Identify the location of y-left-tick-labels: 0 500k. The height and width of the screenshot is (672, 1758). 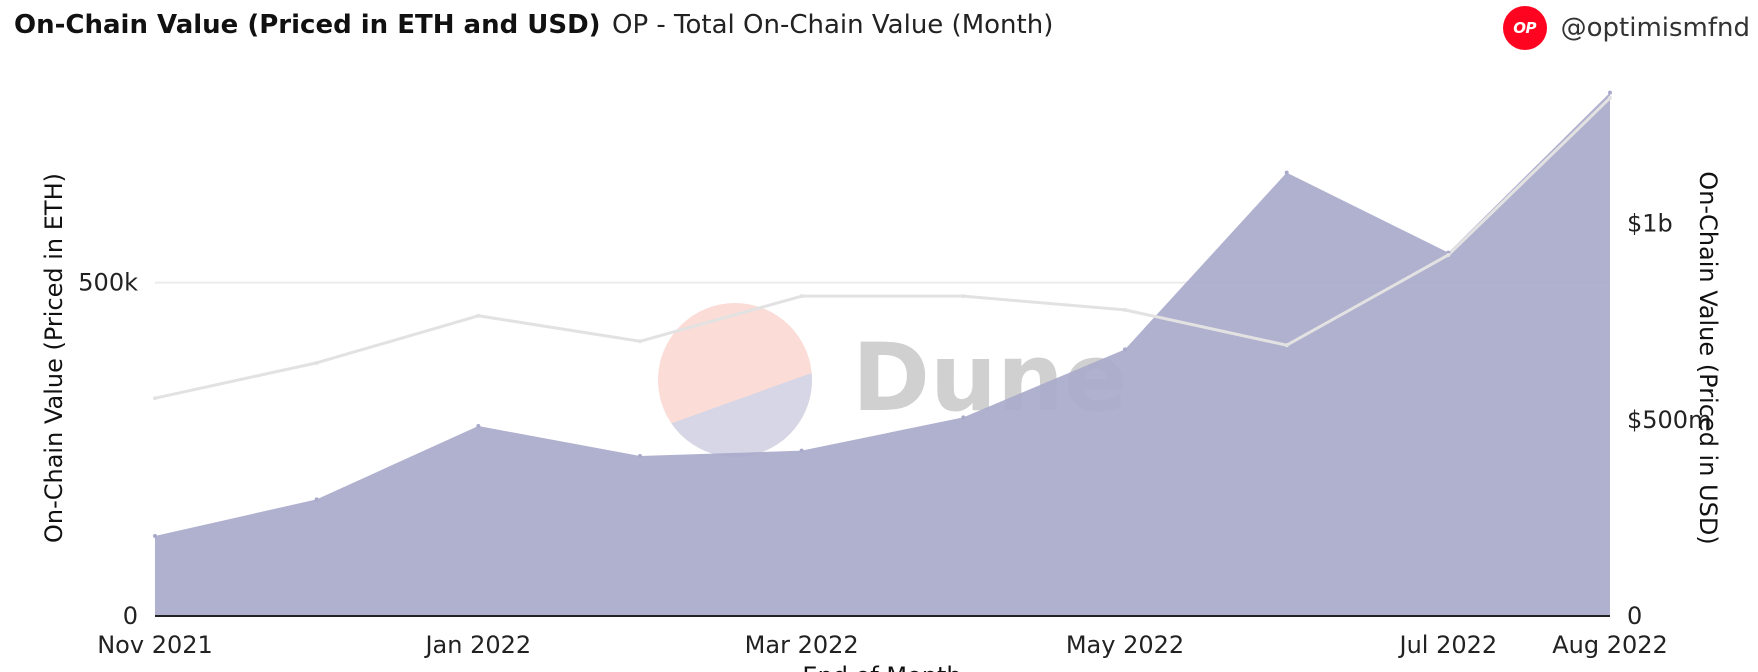
(108, 449).